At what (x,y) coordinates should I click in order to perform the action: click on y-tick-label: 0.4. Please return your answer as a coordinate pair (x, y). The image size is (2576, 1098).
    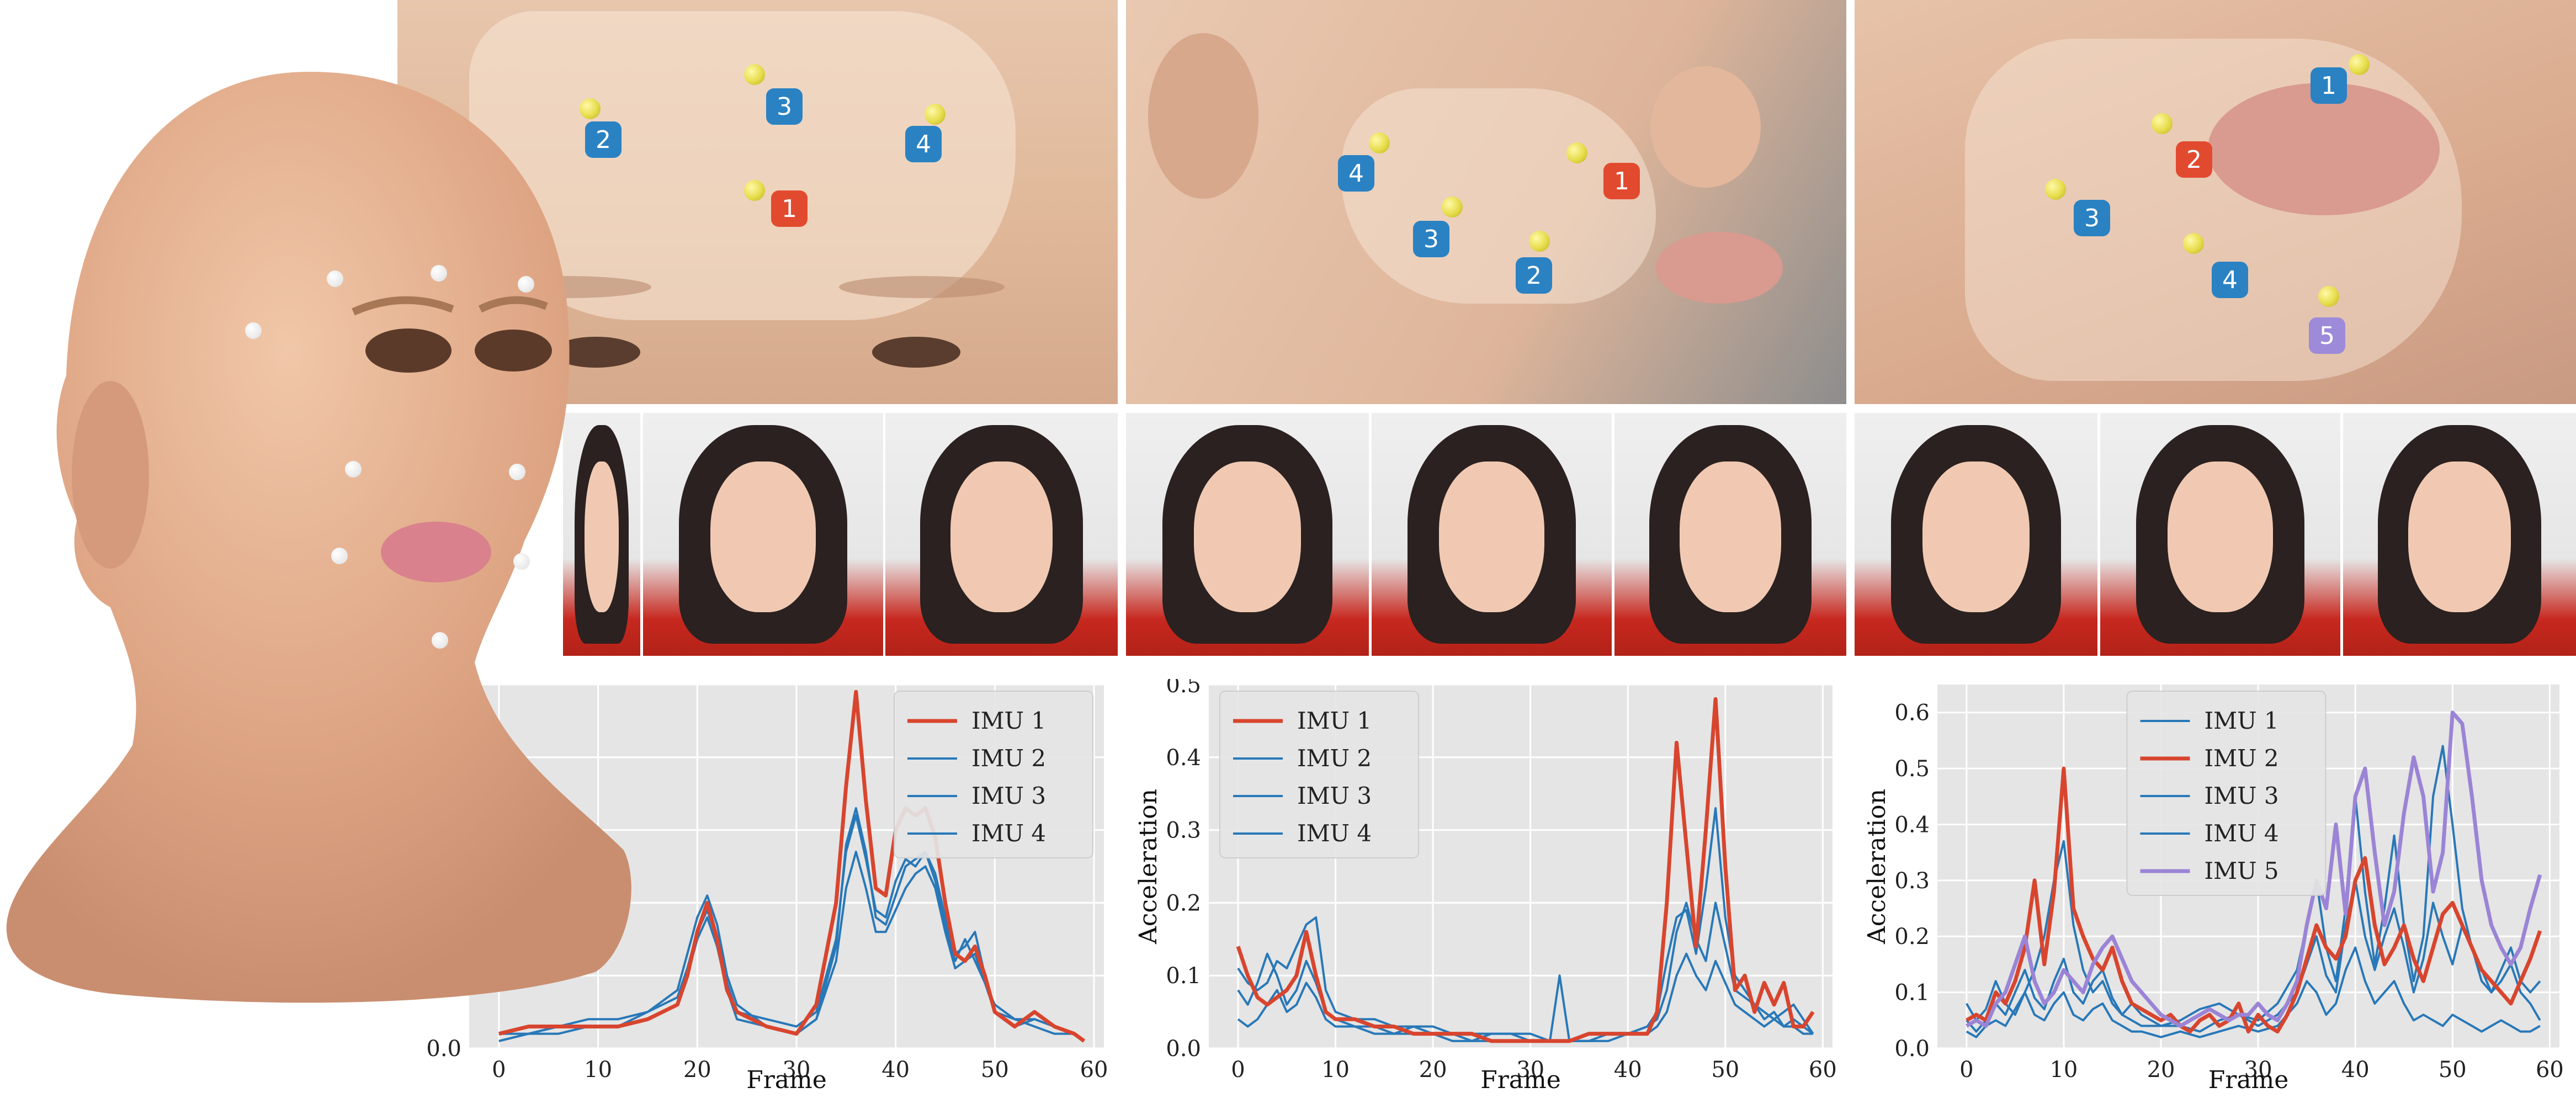
    Looking at the image, I should click on (1912, 824).